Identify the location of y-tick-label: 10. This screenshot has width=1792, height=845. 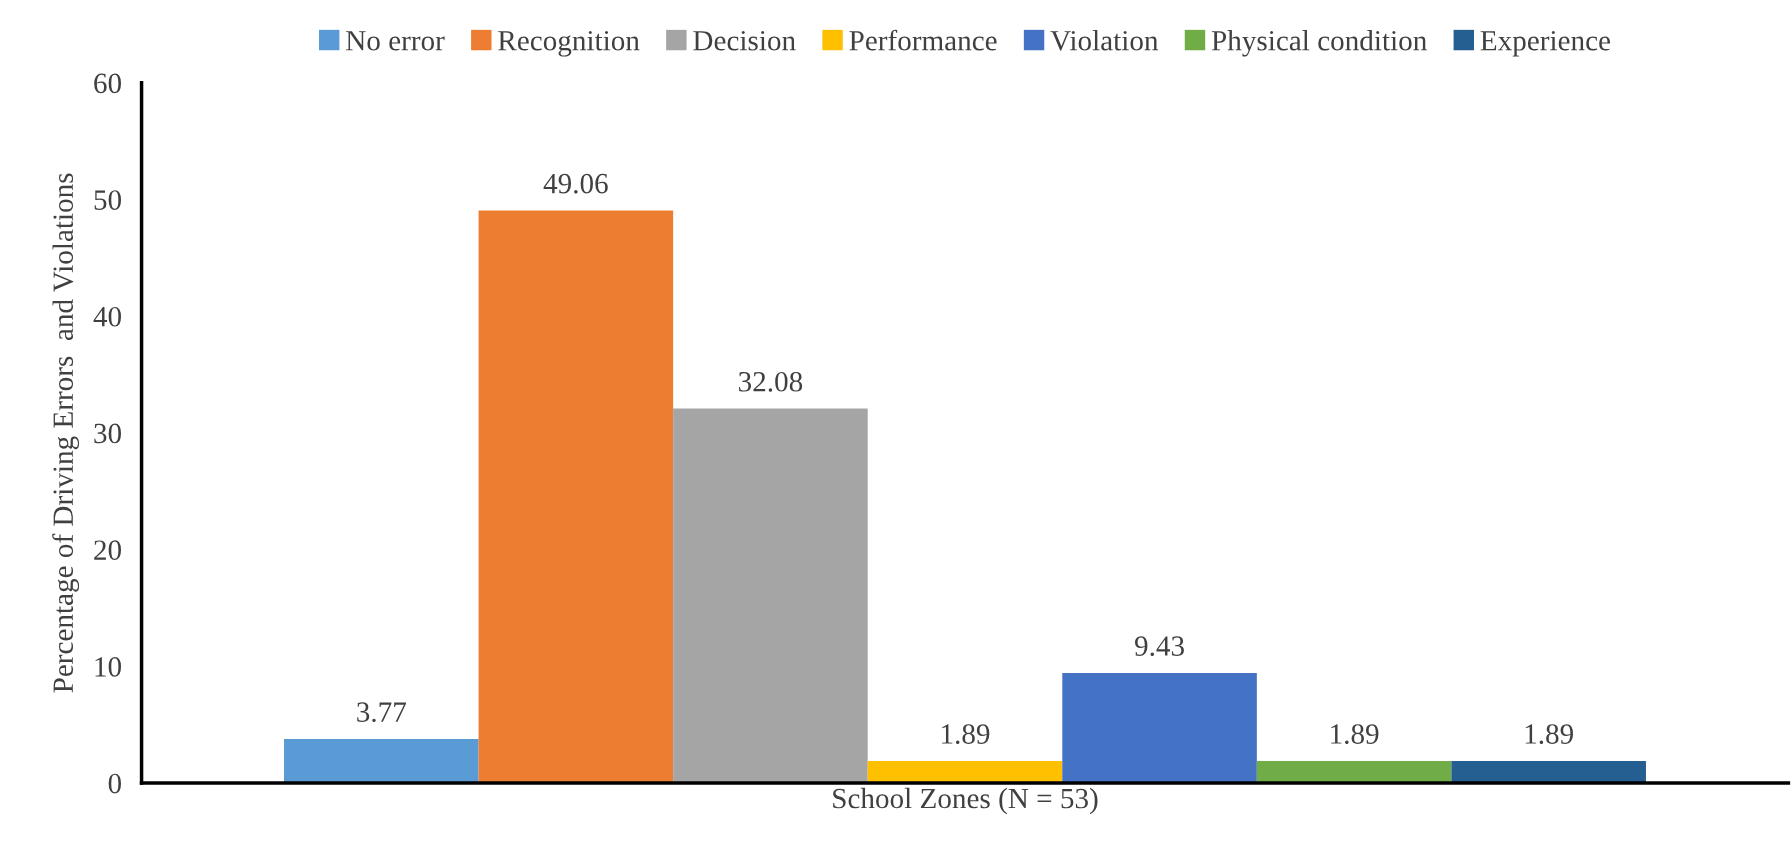
(108, 667).